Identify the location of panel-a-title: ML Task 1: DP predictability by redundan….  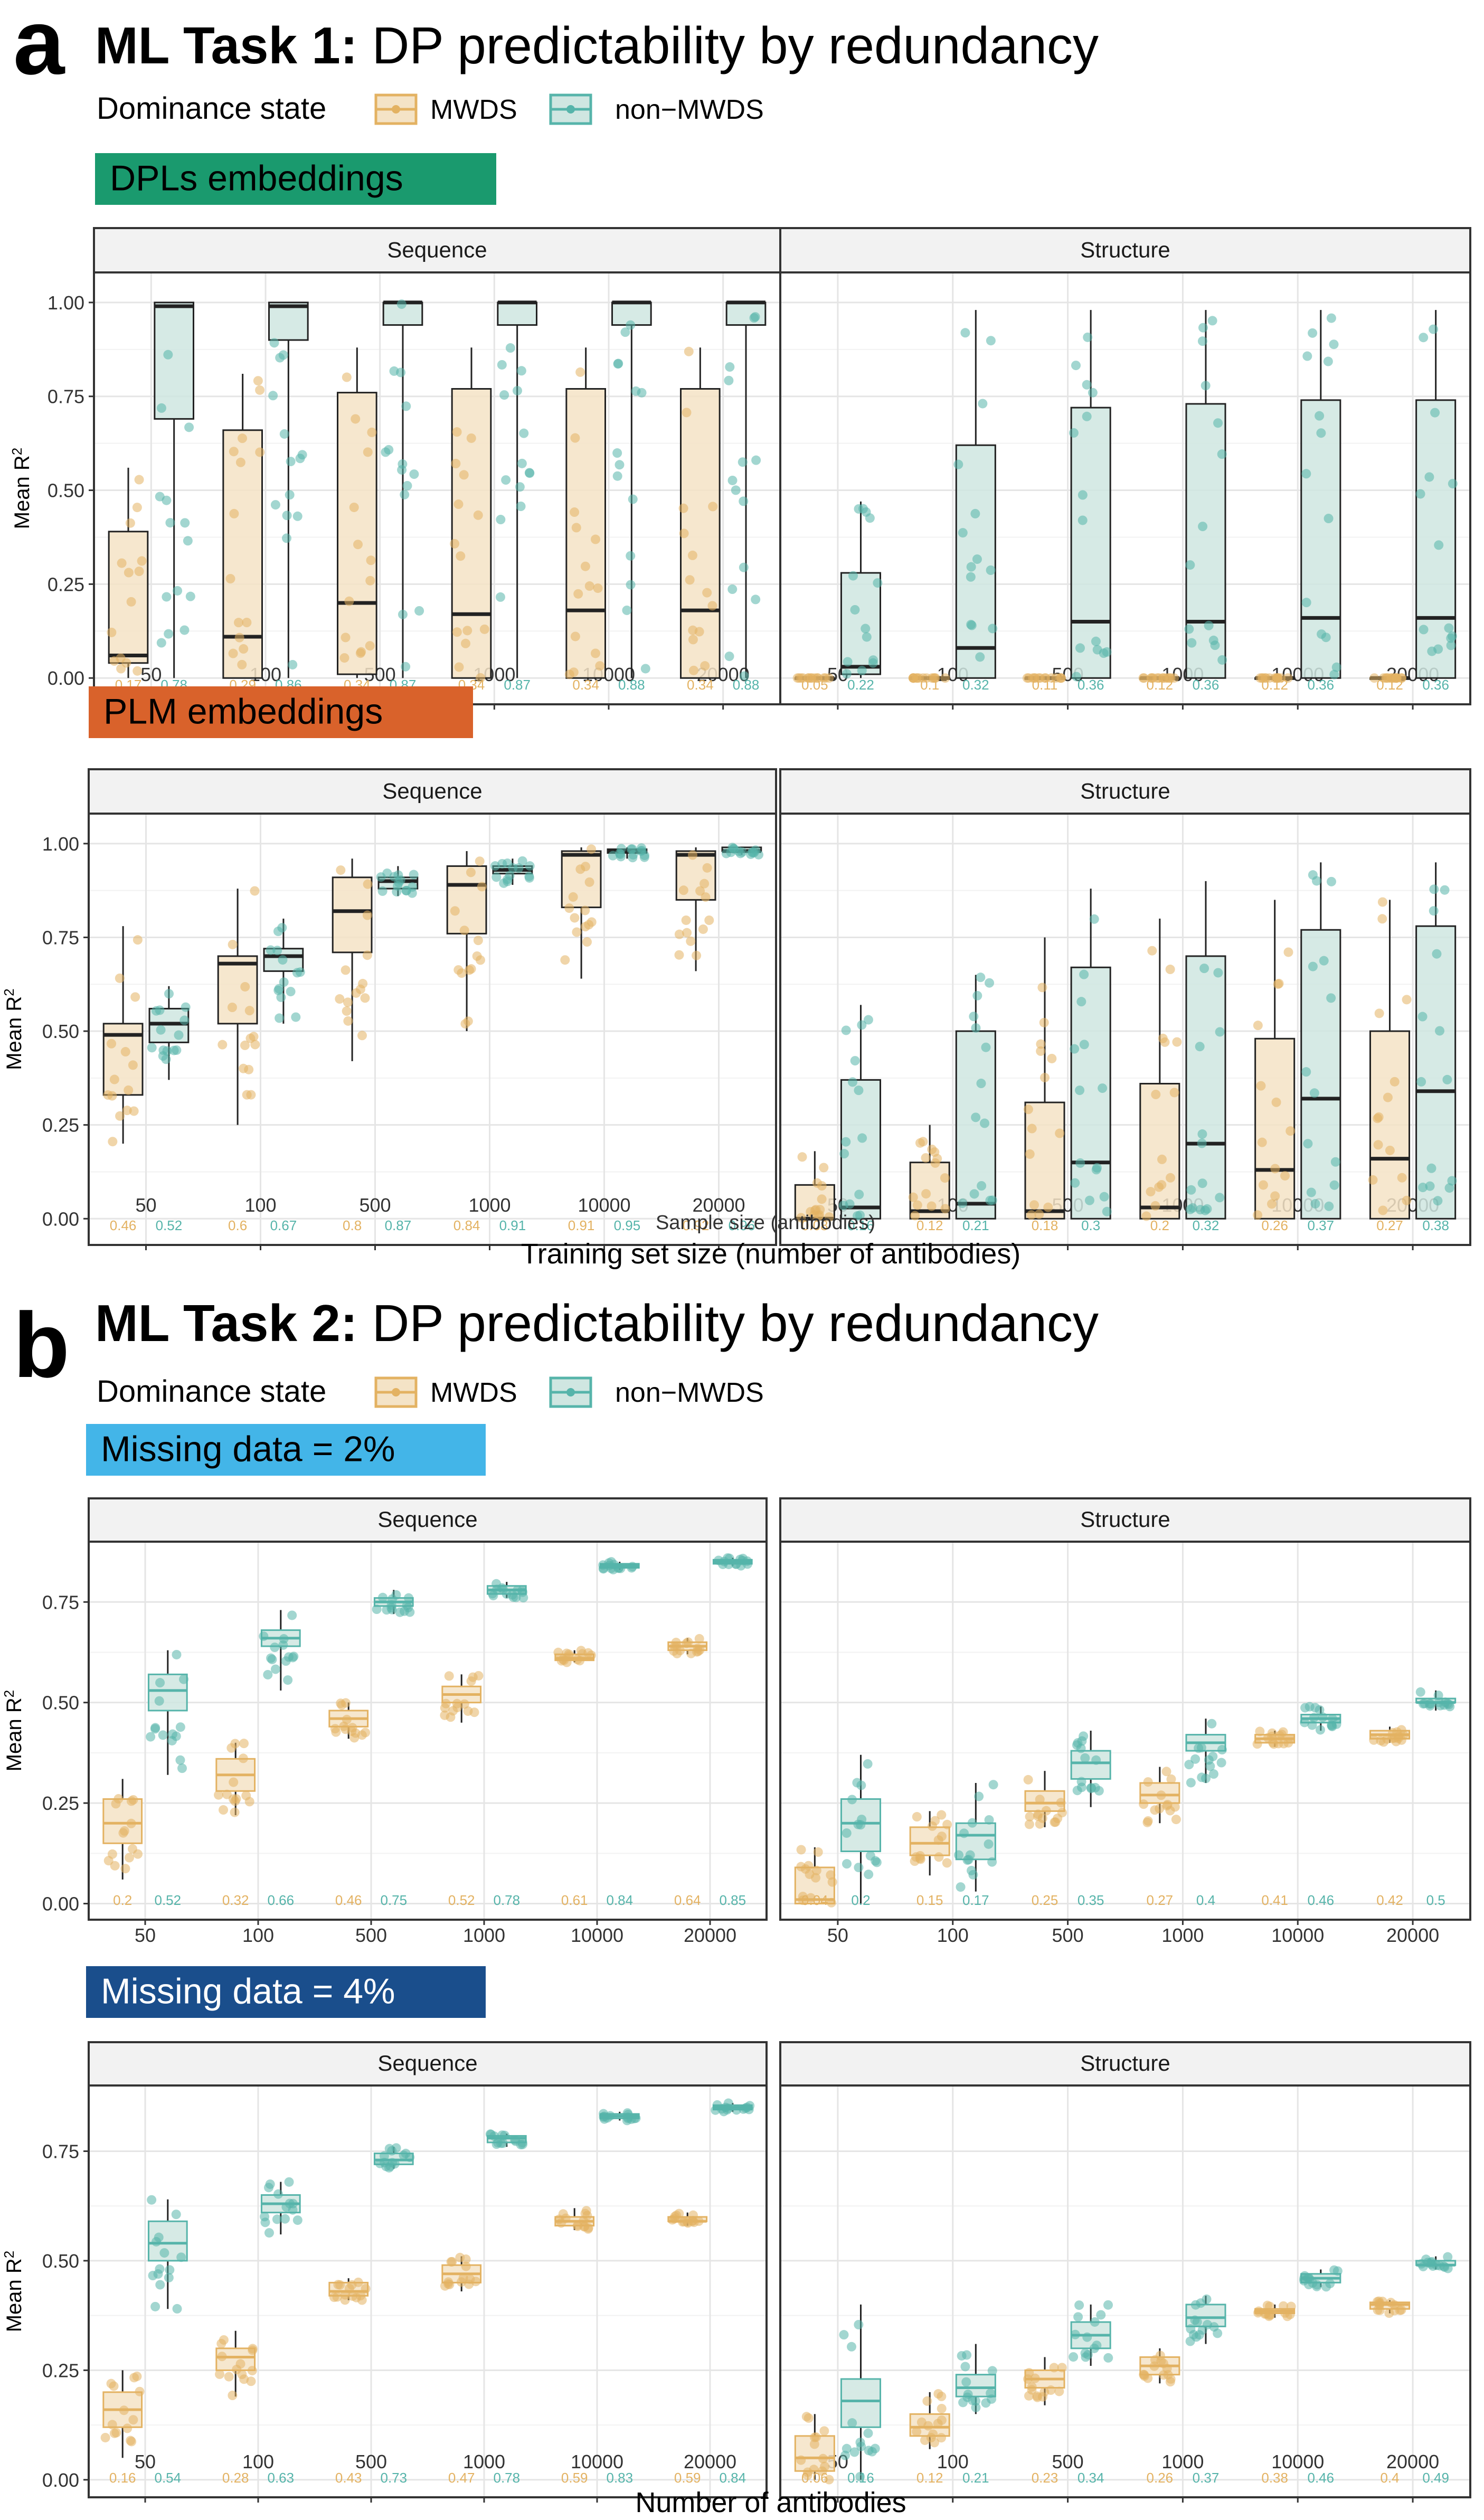
(597, 45).